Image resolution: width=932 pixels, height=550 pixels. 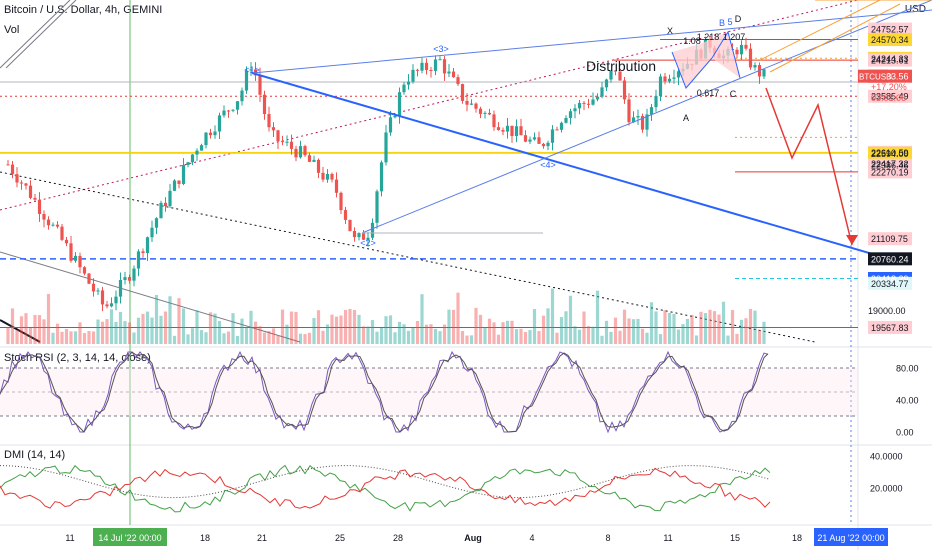 What do you see at coordinates (441, 49) in the screenshot?
I see `wave-label: <3>` at bounding box center [441, 49].